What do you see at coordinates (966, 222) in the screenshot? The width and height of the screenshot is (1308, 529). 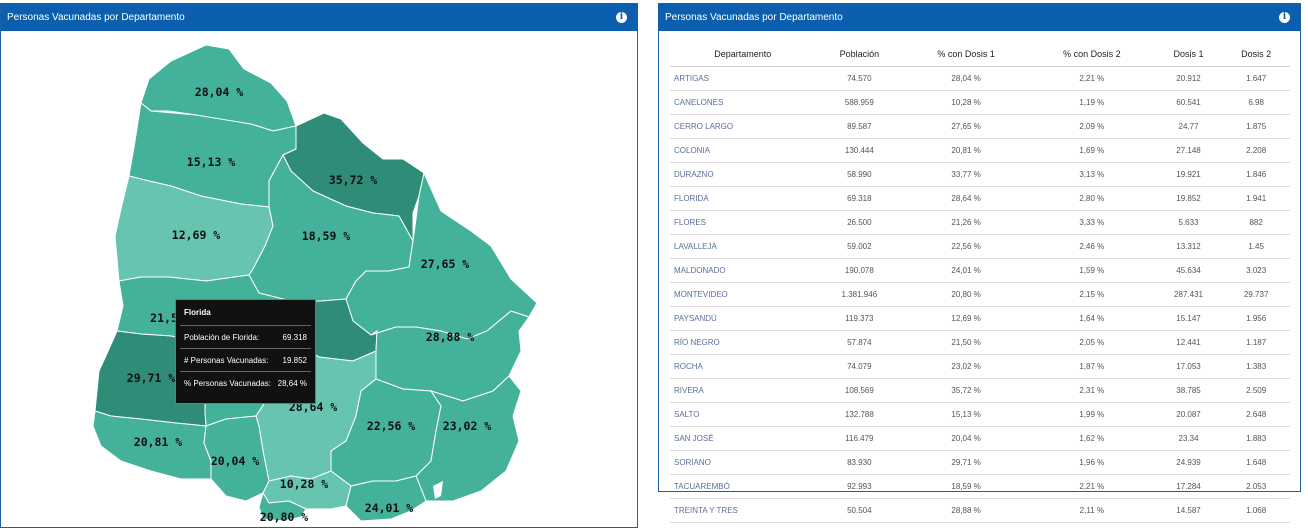 I see `table-cell: 21,26 %` at bounding box center [966, 222].